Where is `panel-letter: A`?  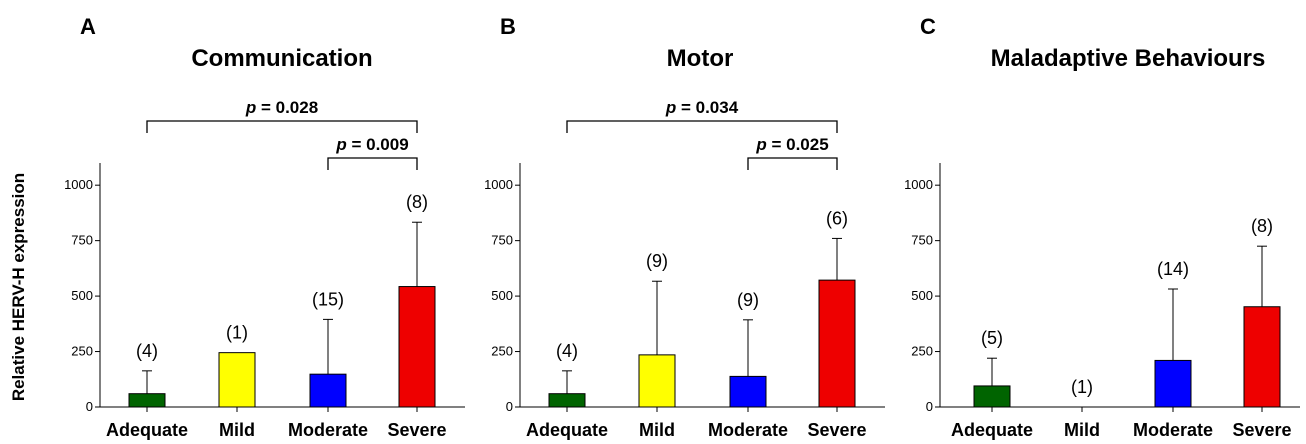 panel-letter: A is located at coordinates (88, 26).